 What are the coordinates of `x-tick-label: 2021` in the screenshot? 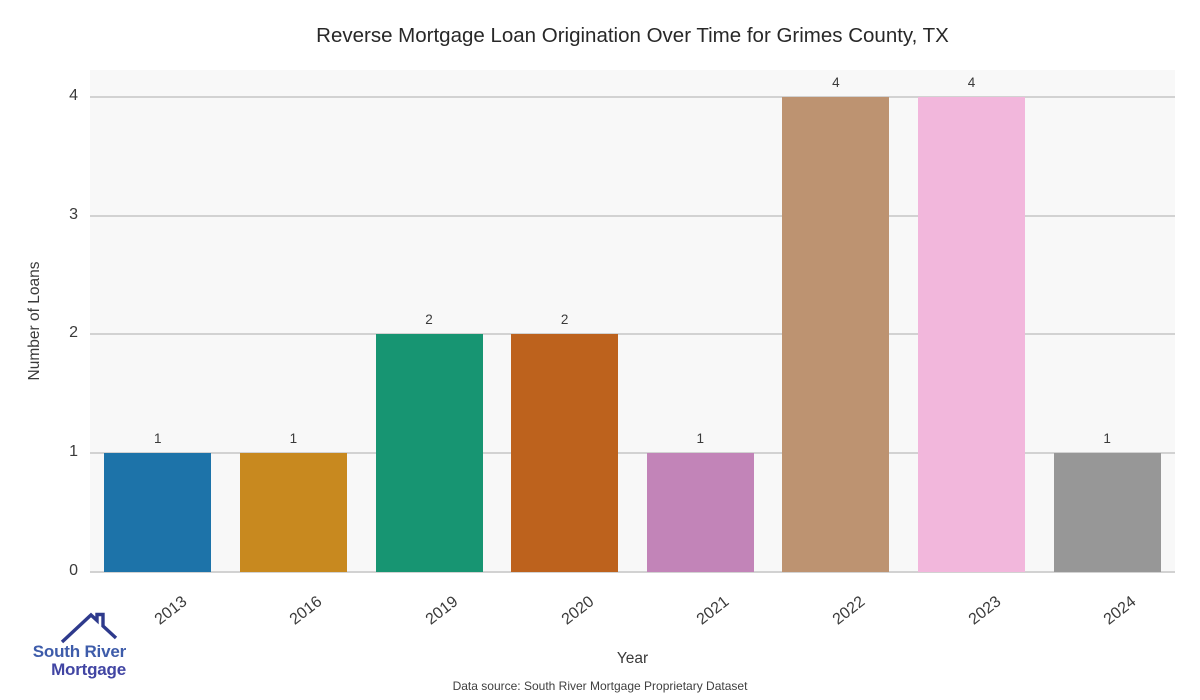 It's located at (713, 611).